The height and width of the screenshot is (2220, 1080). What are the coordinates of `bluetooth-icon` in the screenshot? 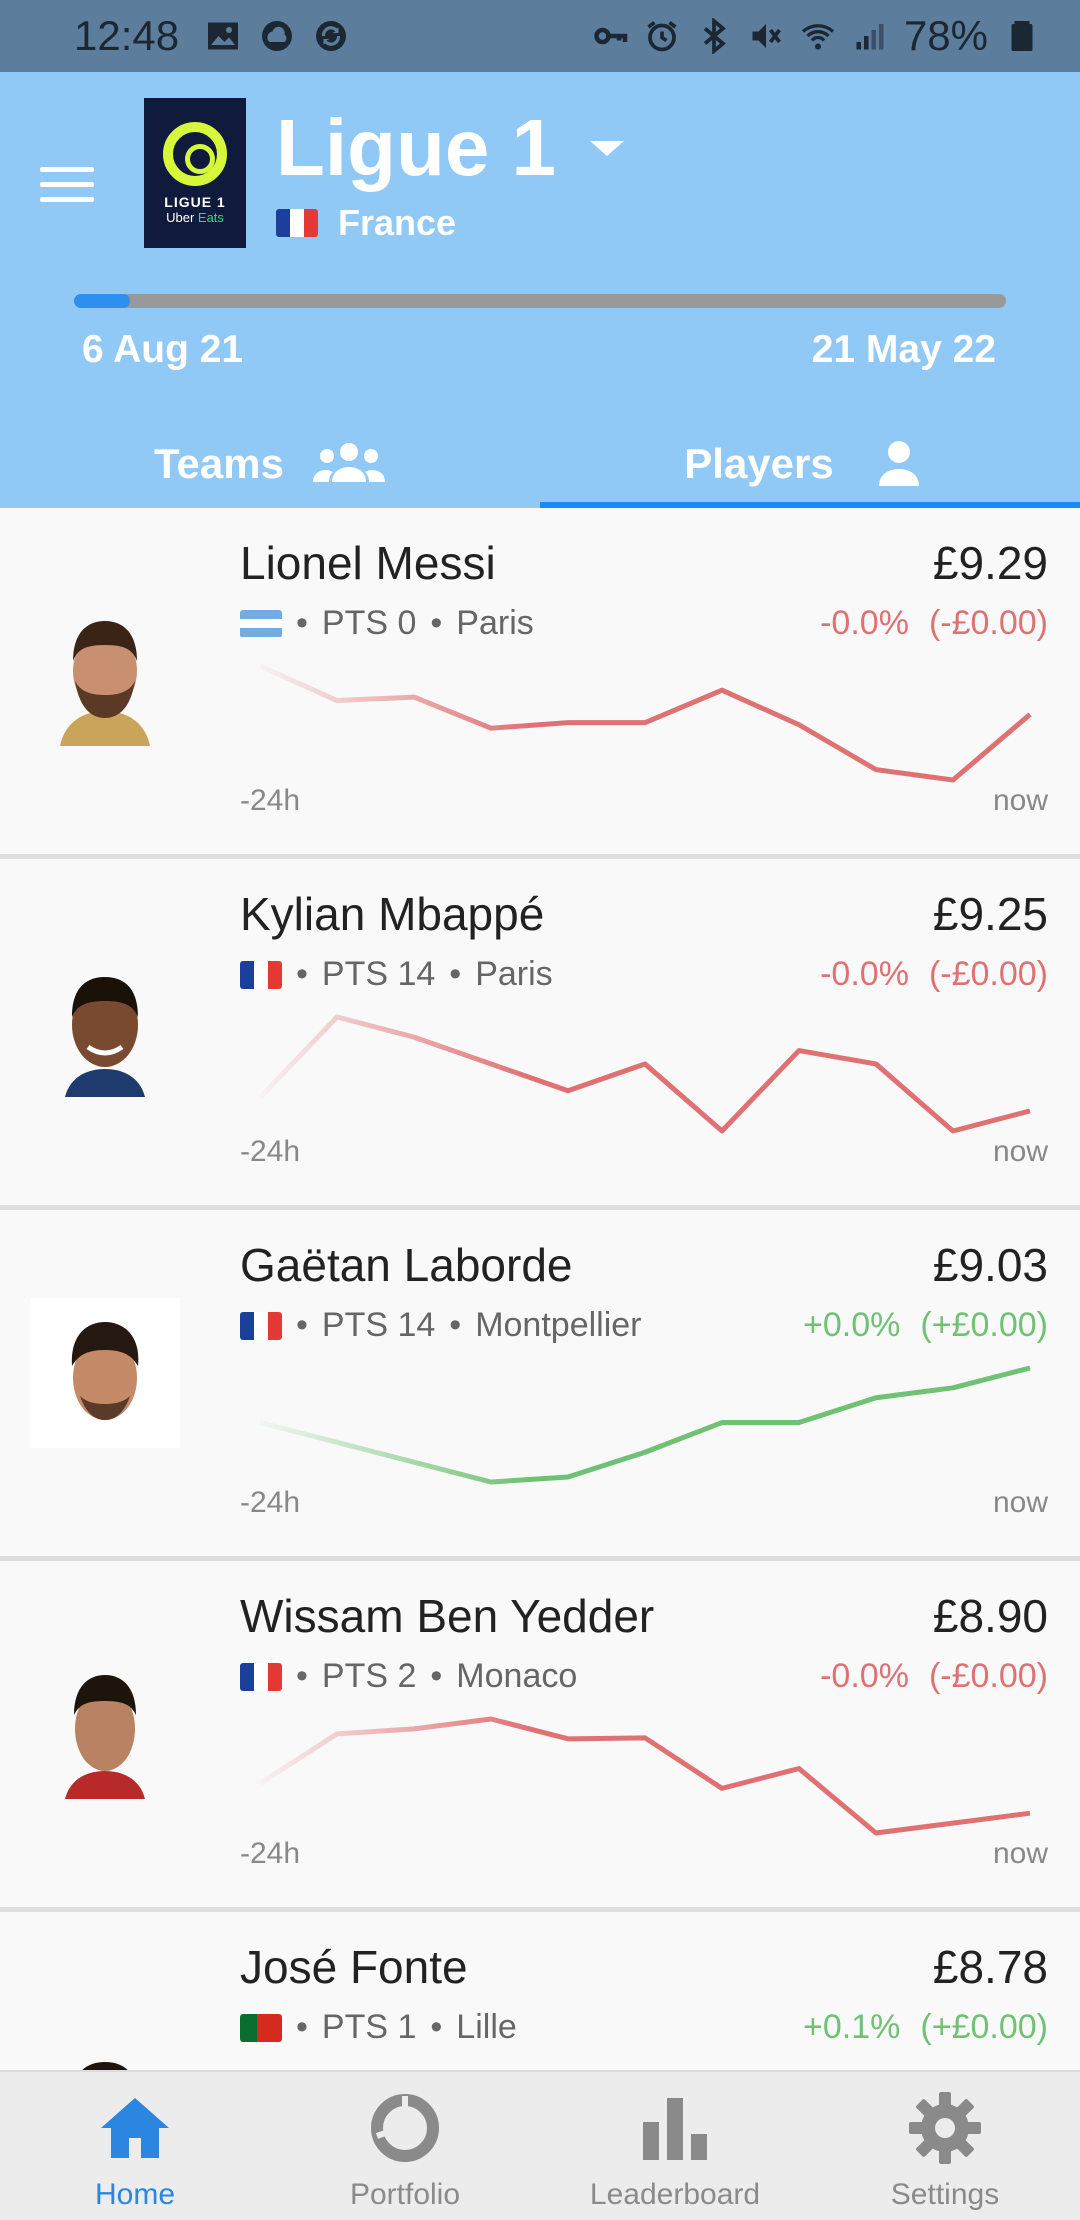 It's located at (714, 36).